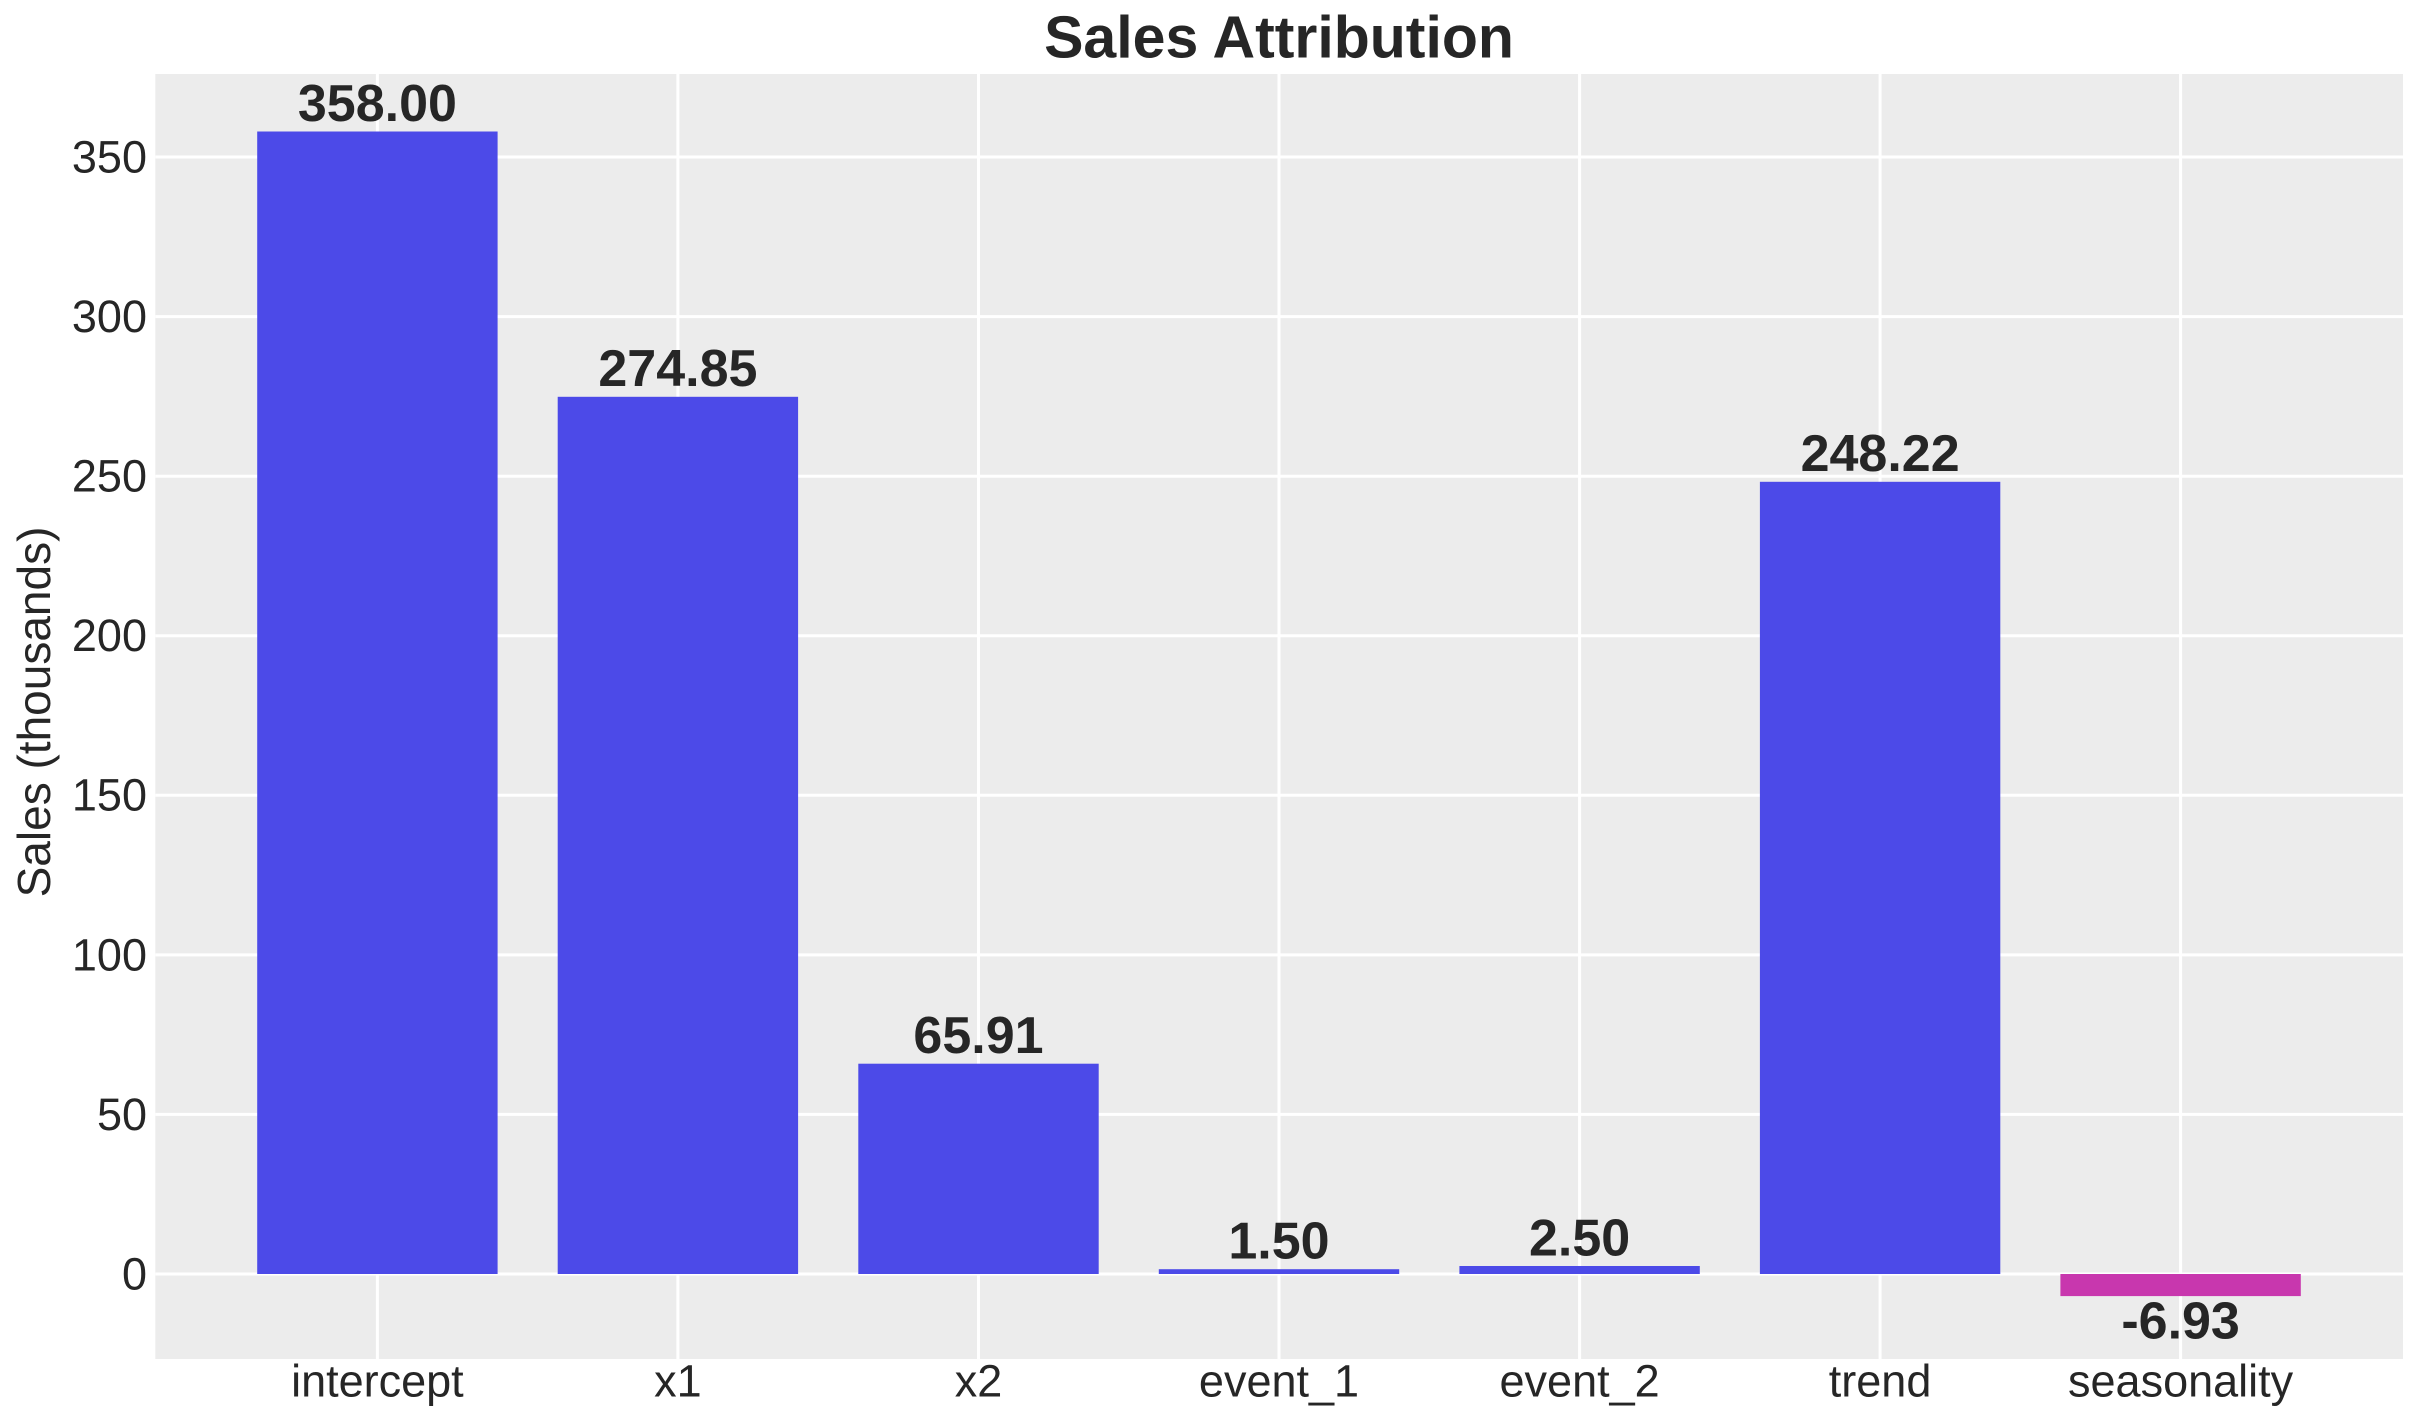 Image resolution: width=2423 pixels, height=1423 pixels. What do you see at coordinates (1579, 1238) in the screenshot?
I see `svg-text: 2.50` at bounding box center [1579, 1238].